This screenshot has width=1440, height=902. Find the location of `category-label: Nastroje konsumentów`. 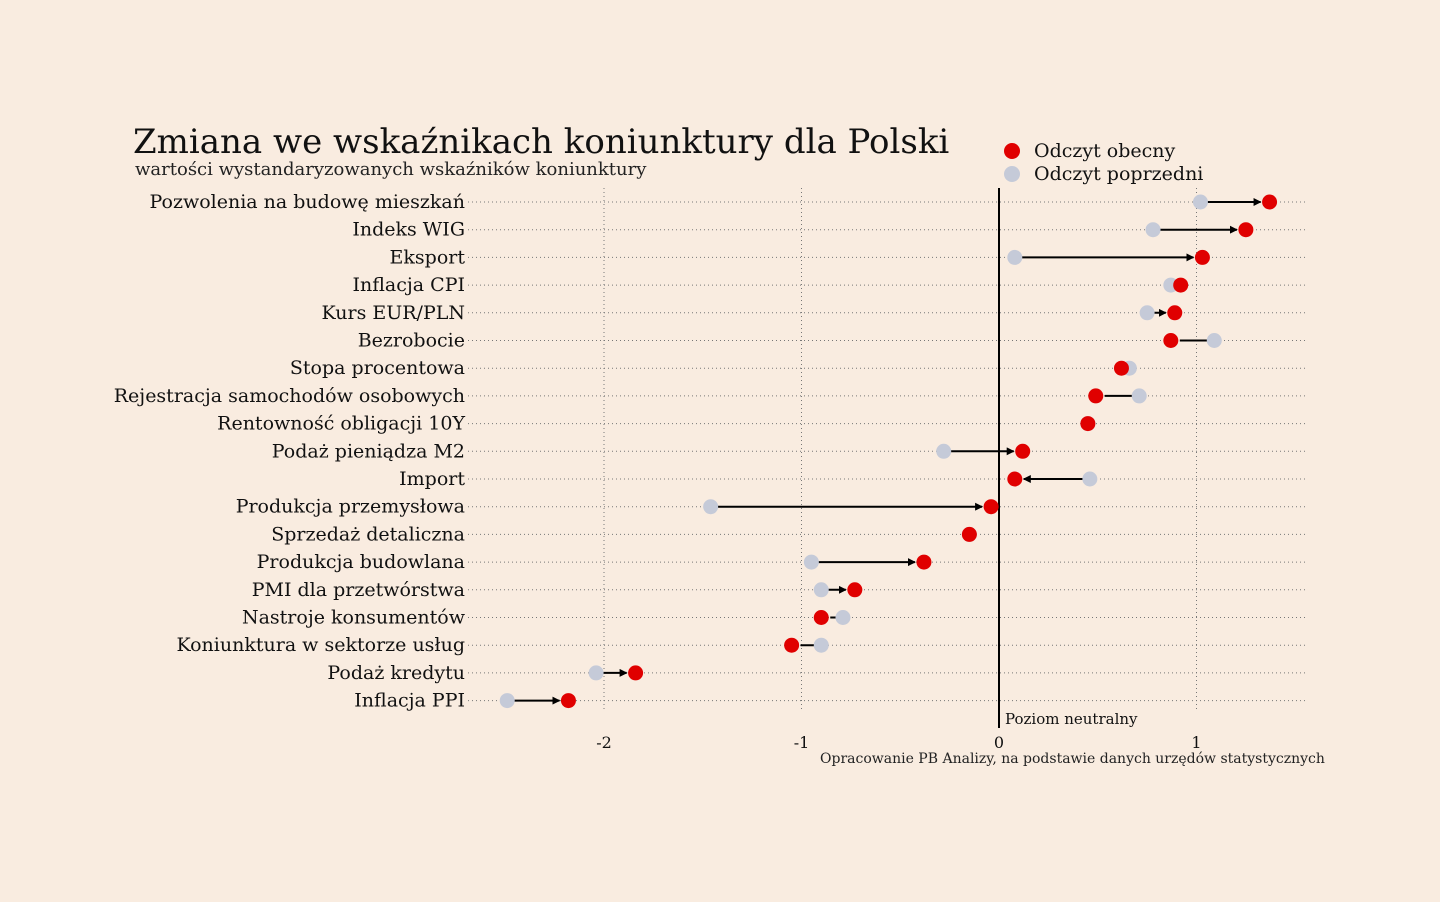

category-label: Nastroje konsumentów is located at coordinates (354, 618).